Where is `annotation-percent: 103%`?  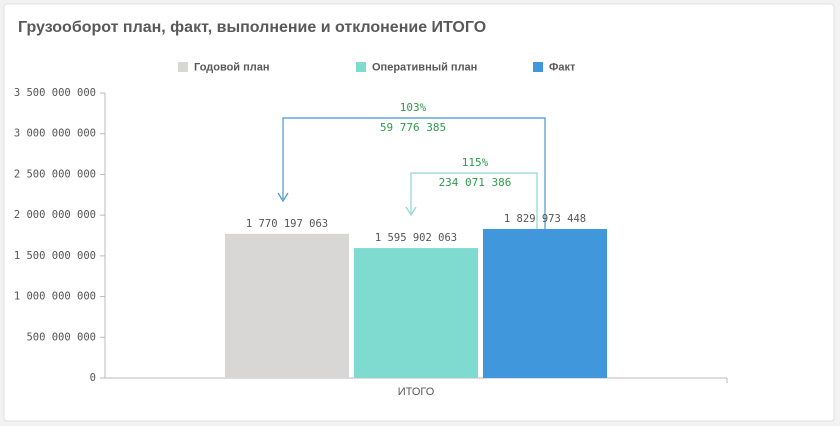 annotation-percent: 103% is located at coordinates (413, 107).